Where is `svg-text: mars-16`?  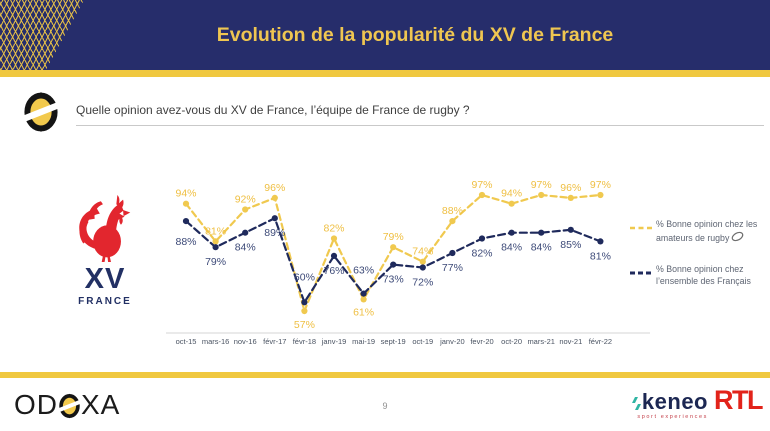
svg-text: mars-16 is located at coordinates (216, 341).